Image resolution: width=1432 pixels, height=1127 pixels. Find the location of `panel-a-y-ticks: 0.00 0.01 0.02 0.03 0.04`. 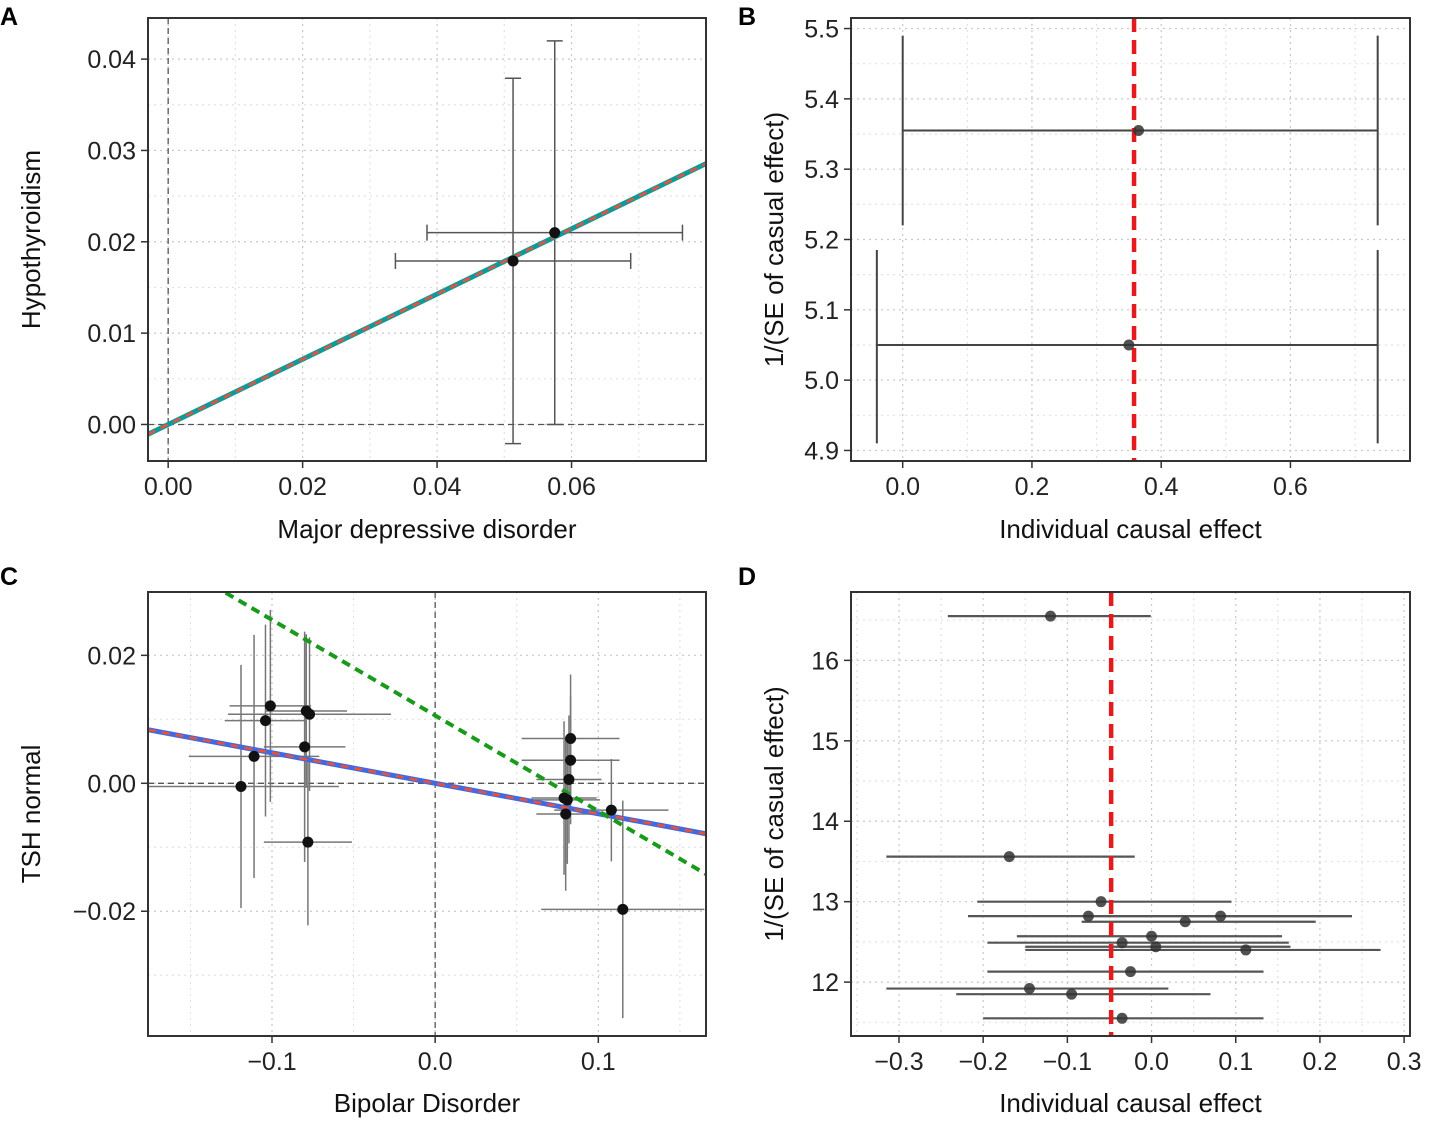

panel-a-y-ticks: 0.00 0.01 0.02 0.03 0.04 is located at coordinates (117, 242).